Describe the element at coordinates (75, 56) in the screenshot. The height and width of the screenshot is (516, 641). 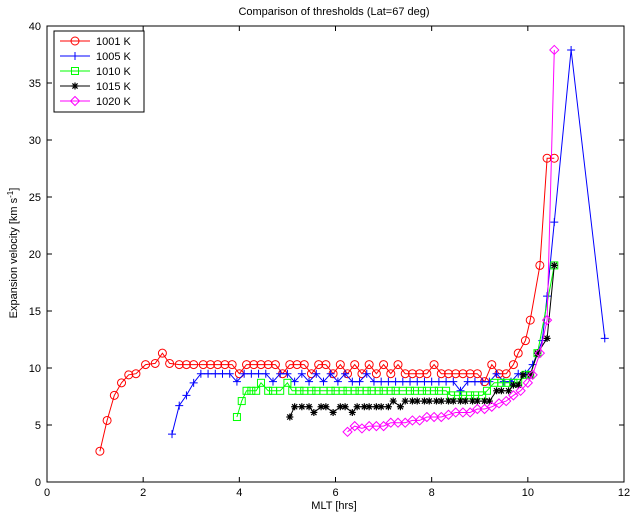
I see `legend-marker-1005-k` at that location.